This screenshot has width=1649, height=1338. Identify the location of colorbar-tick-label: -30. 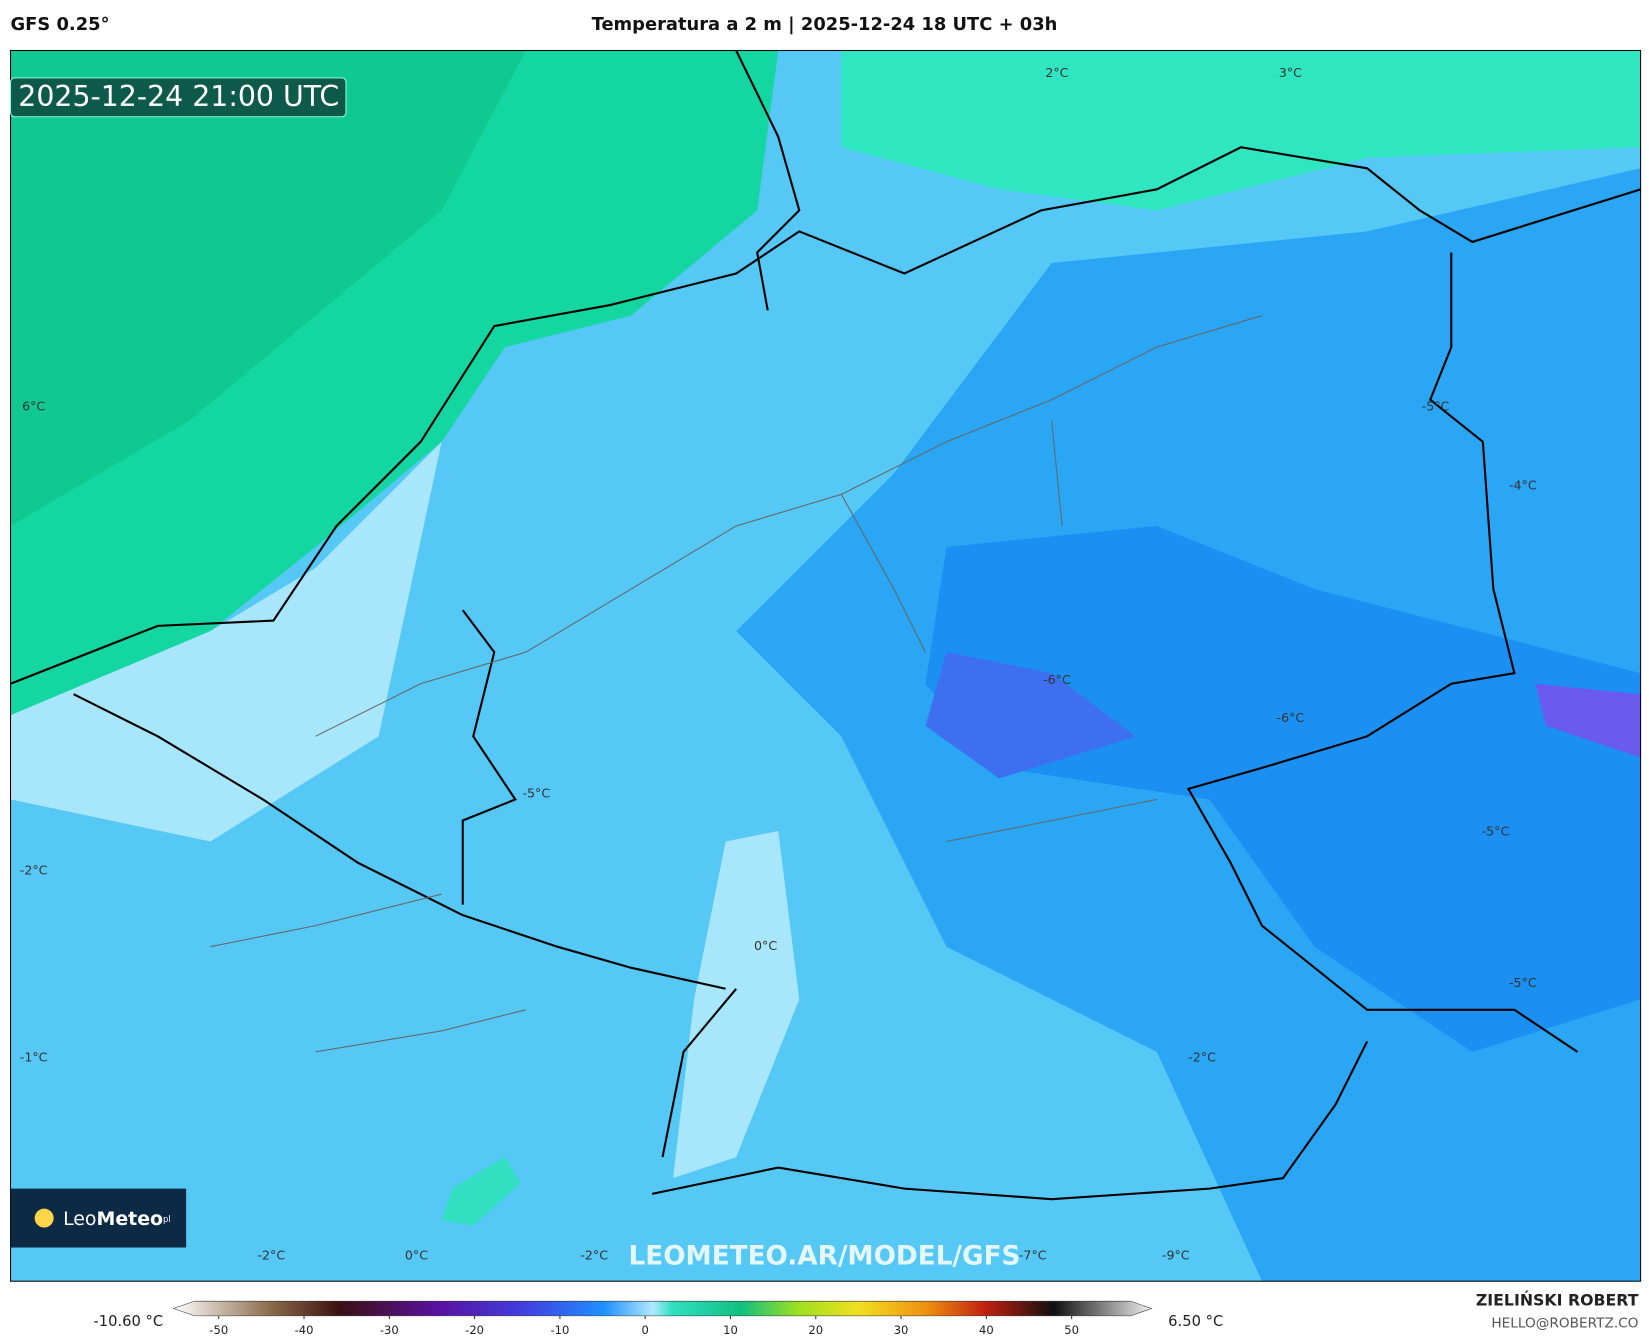
(389, 1330).